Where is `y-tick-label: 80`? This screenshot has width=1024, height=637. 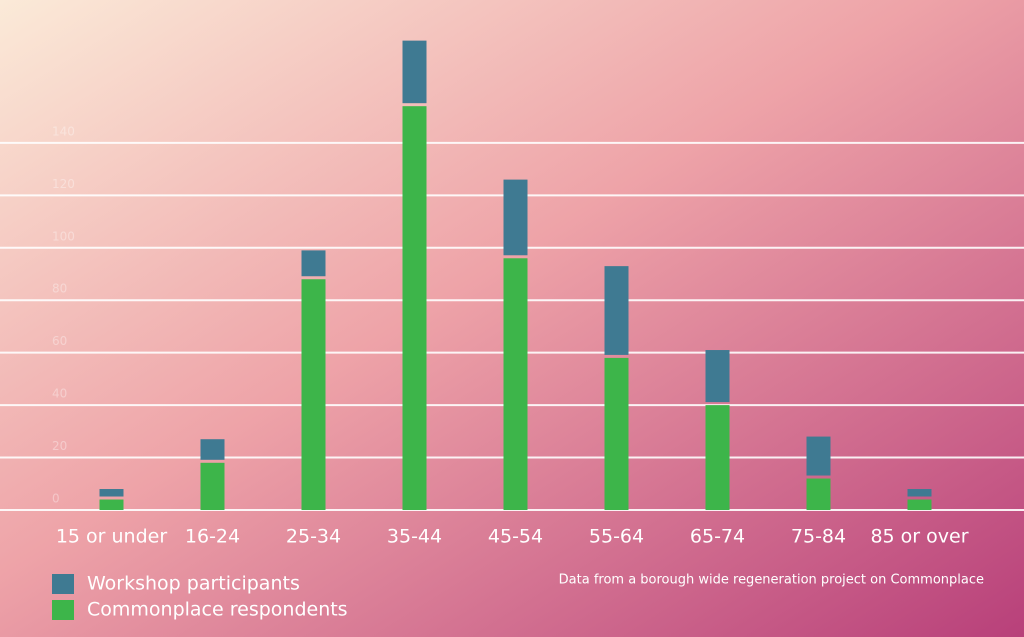
y-tick-label: 80 is located at coordinates (59, 289).